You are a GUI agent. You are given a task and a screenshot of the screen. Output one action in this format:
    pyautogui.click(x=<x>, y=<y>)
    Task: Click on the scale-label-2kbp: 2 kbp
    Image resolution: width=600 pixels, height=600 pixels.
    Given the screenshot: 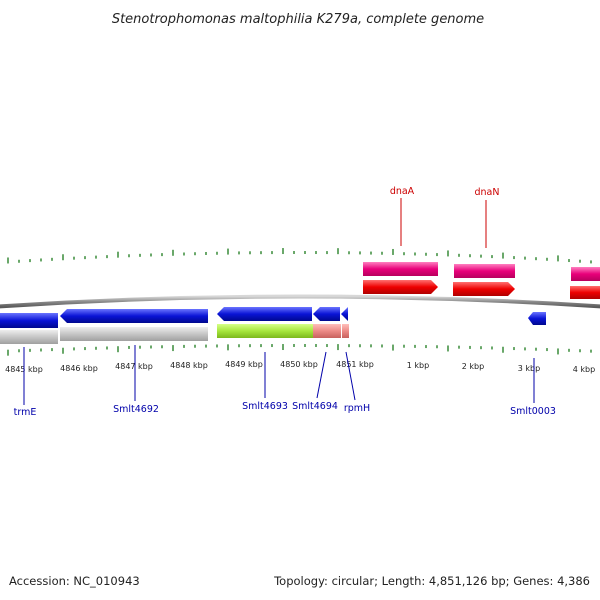 What is the action you would take?
    pyautogui.click(x=473, y=366)
    